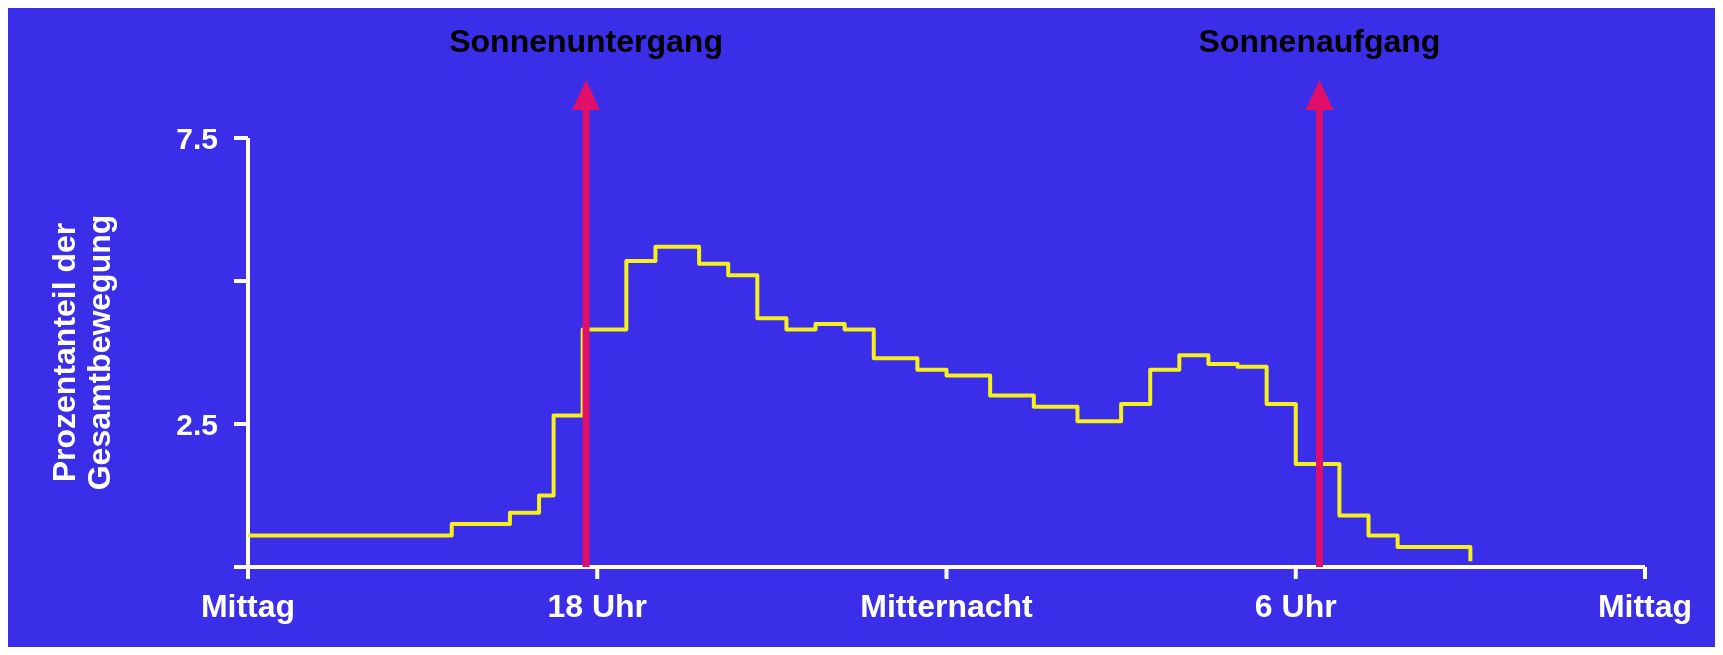  What do you see at coordinates (1319, 41) in the screenshot?
I see `text: Sonnenaufgang` at bounding box center [1319, 41].